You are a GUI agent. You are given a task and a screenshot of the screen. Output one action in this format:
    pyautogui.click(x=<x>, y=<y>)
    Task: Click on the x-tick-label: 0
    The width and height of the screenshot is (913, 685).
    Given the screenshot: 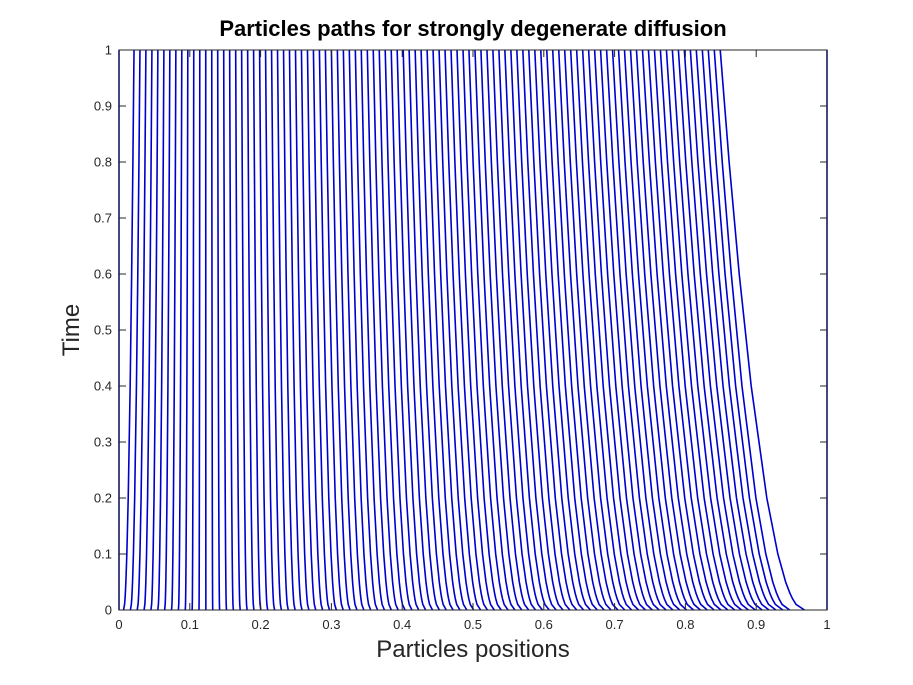 What is the action you would take?
    pyautogui.click(x=118, y=624)
    